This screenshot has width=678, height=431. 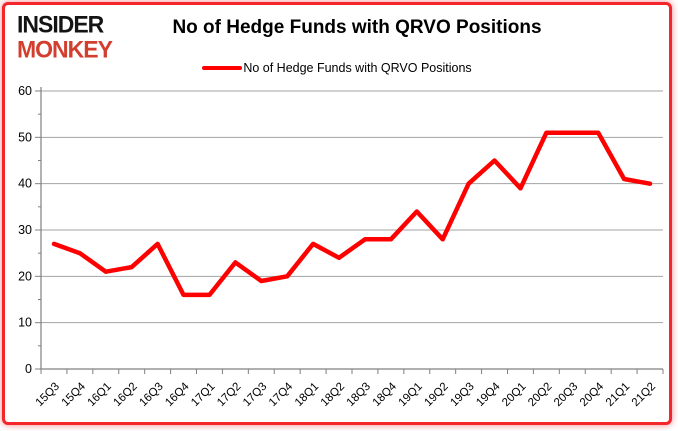 I want to click on x-tick-label: 15Q3, so click(x=48, y=395).